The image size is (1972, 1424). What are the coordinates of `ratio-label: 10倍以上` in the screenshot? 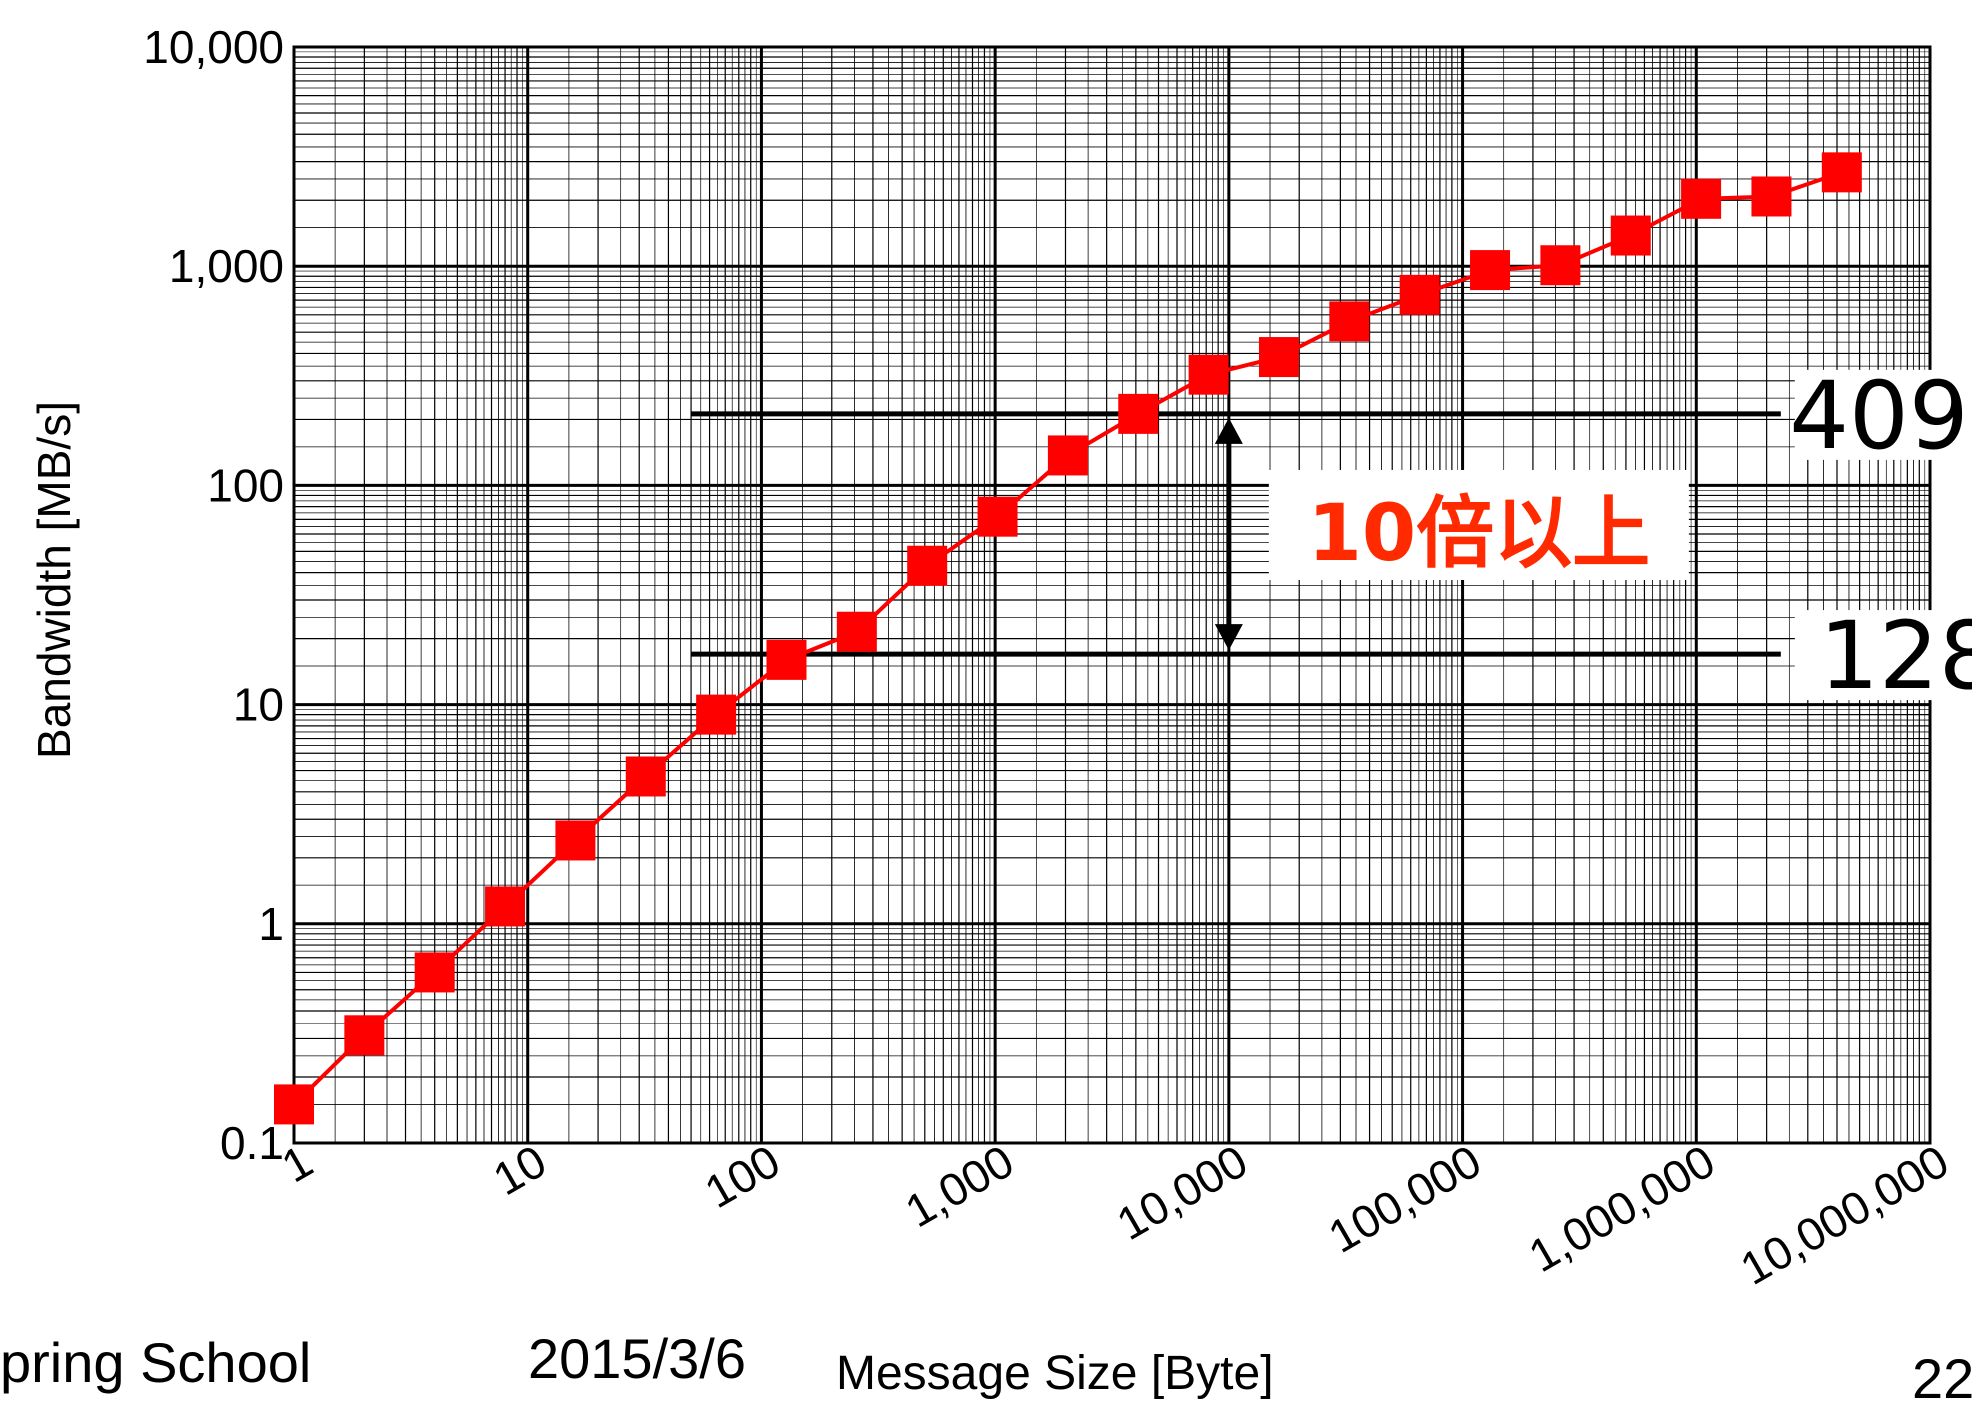 It's located at (1479, 534).